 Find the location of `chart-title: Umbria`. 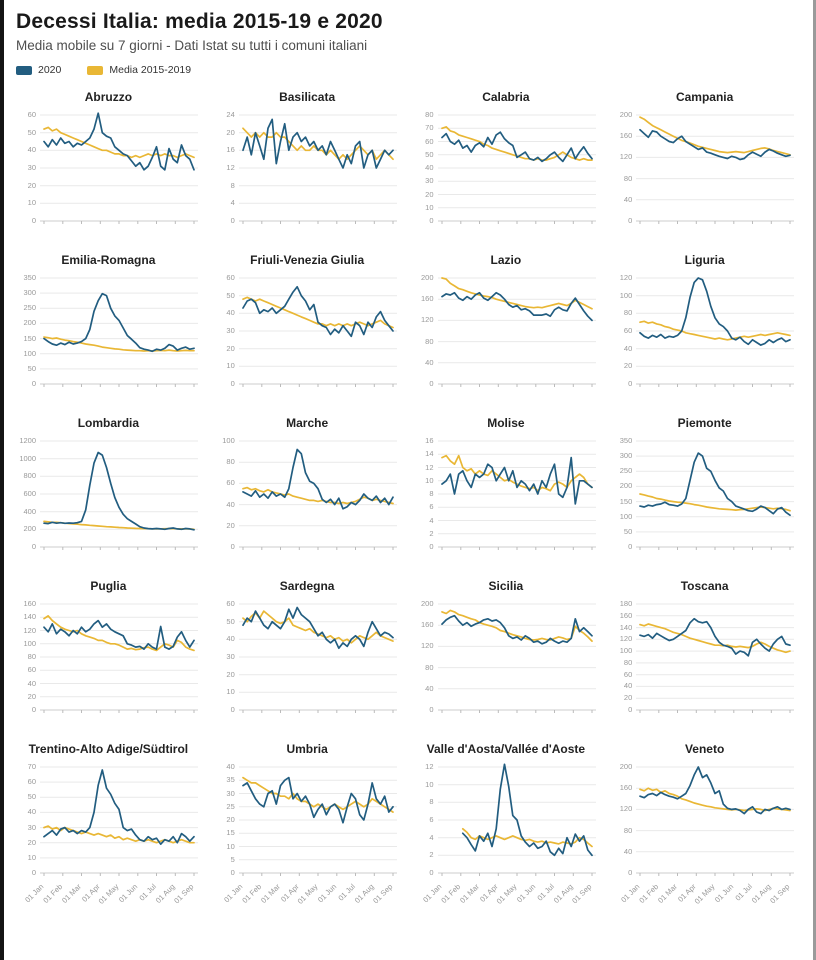

chart-title: Umbria is located at coordinates (307, 749).